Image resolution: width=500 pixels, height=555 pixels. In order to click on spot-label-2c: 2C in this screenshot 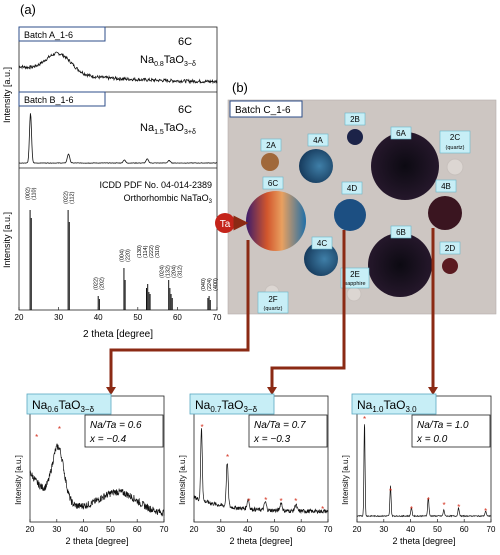, I will do `click(455, 137)`.